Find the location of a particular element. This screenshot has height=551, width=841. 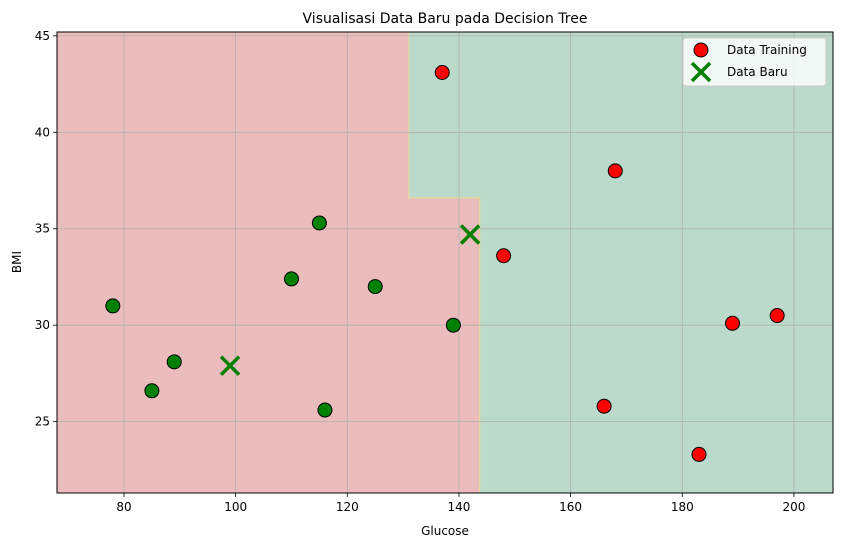

legend-label: Data Baru is located at coordinates (757, 72).